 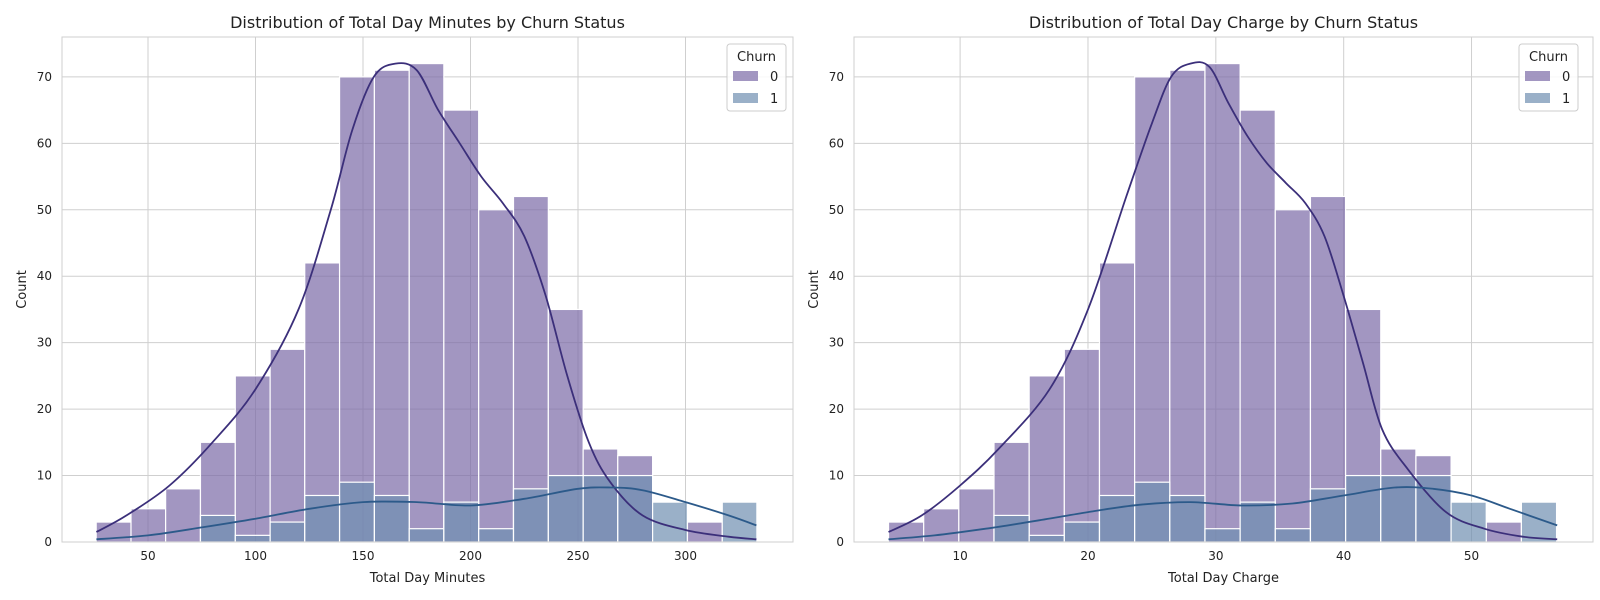 I want to click on kde-curve-churn1-left, so click(x=426, y=513).